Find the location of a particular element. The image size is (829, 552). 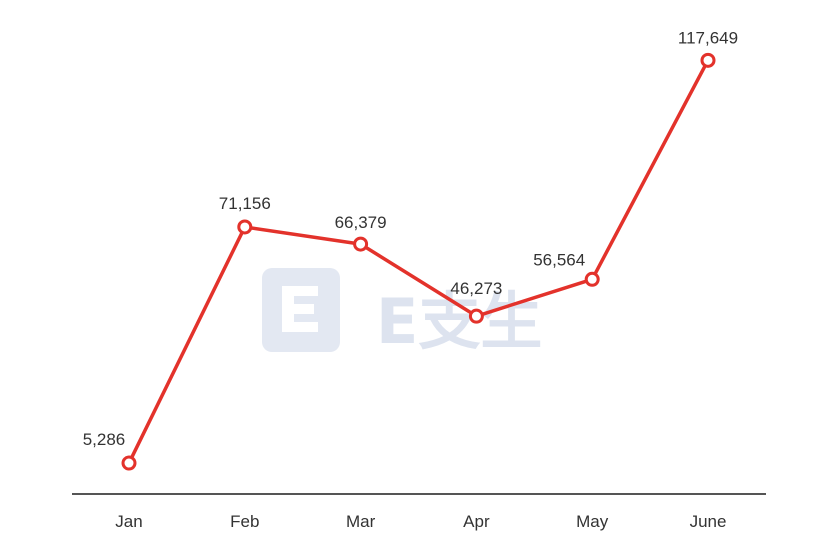

x-axis-tick-labels: Jan Feb Mar Apr May June is located at coordinates (420, 521).